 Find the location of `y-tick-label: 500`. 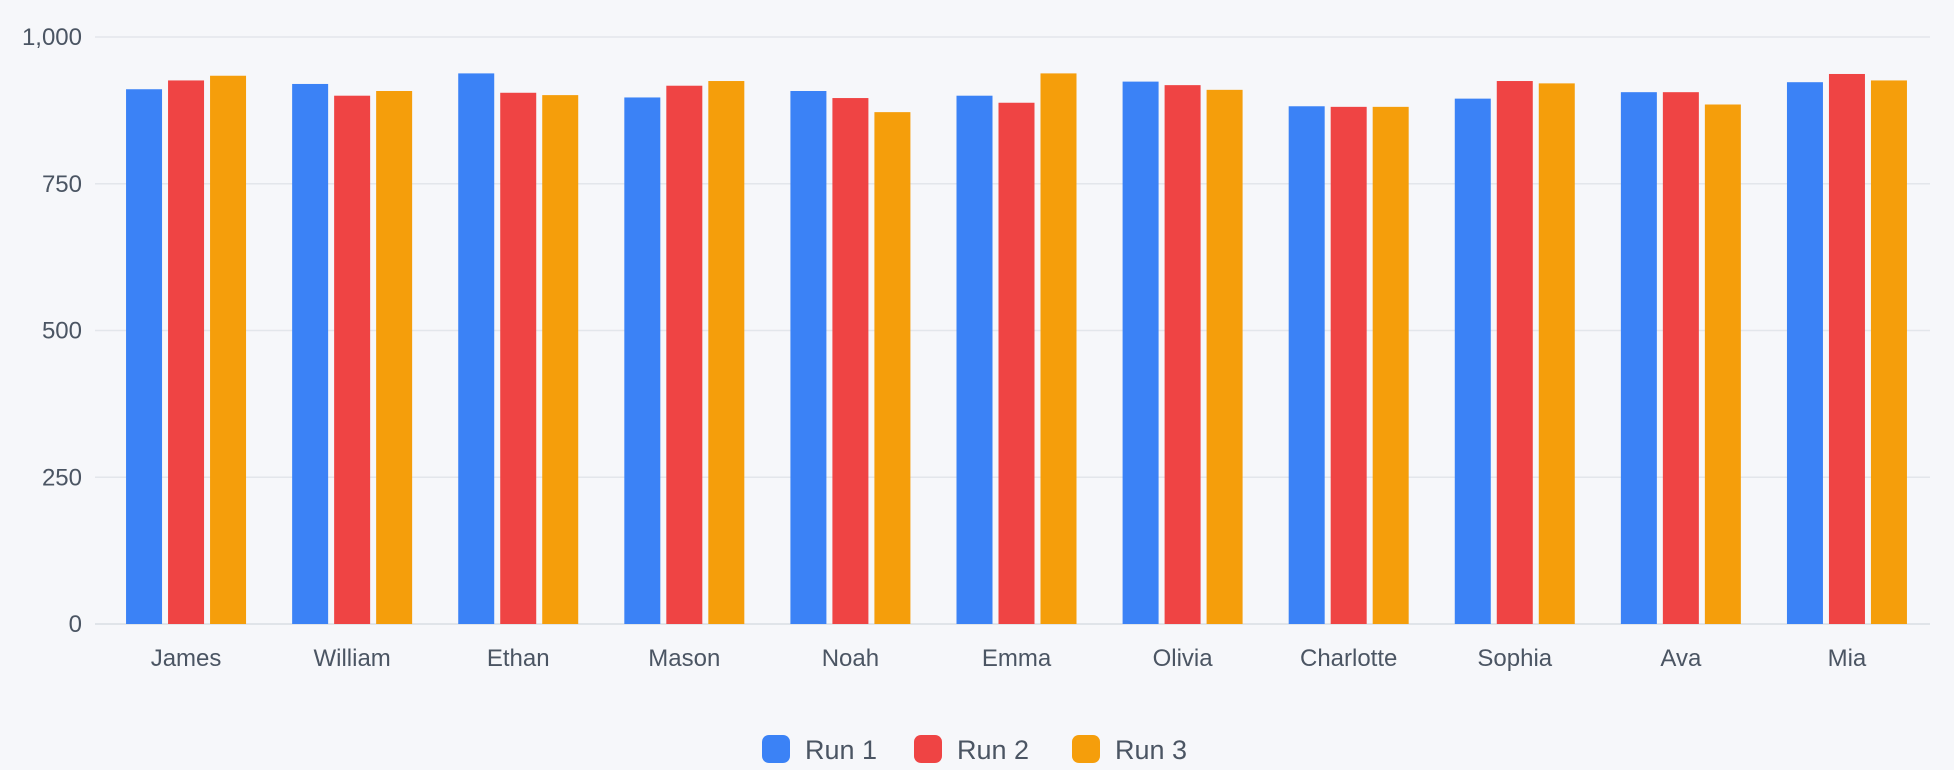

y-tick-label: 500 is located at coordinates (62, 331).